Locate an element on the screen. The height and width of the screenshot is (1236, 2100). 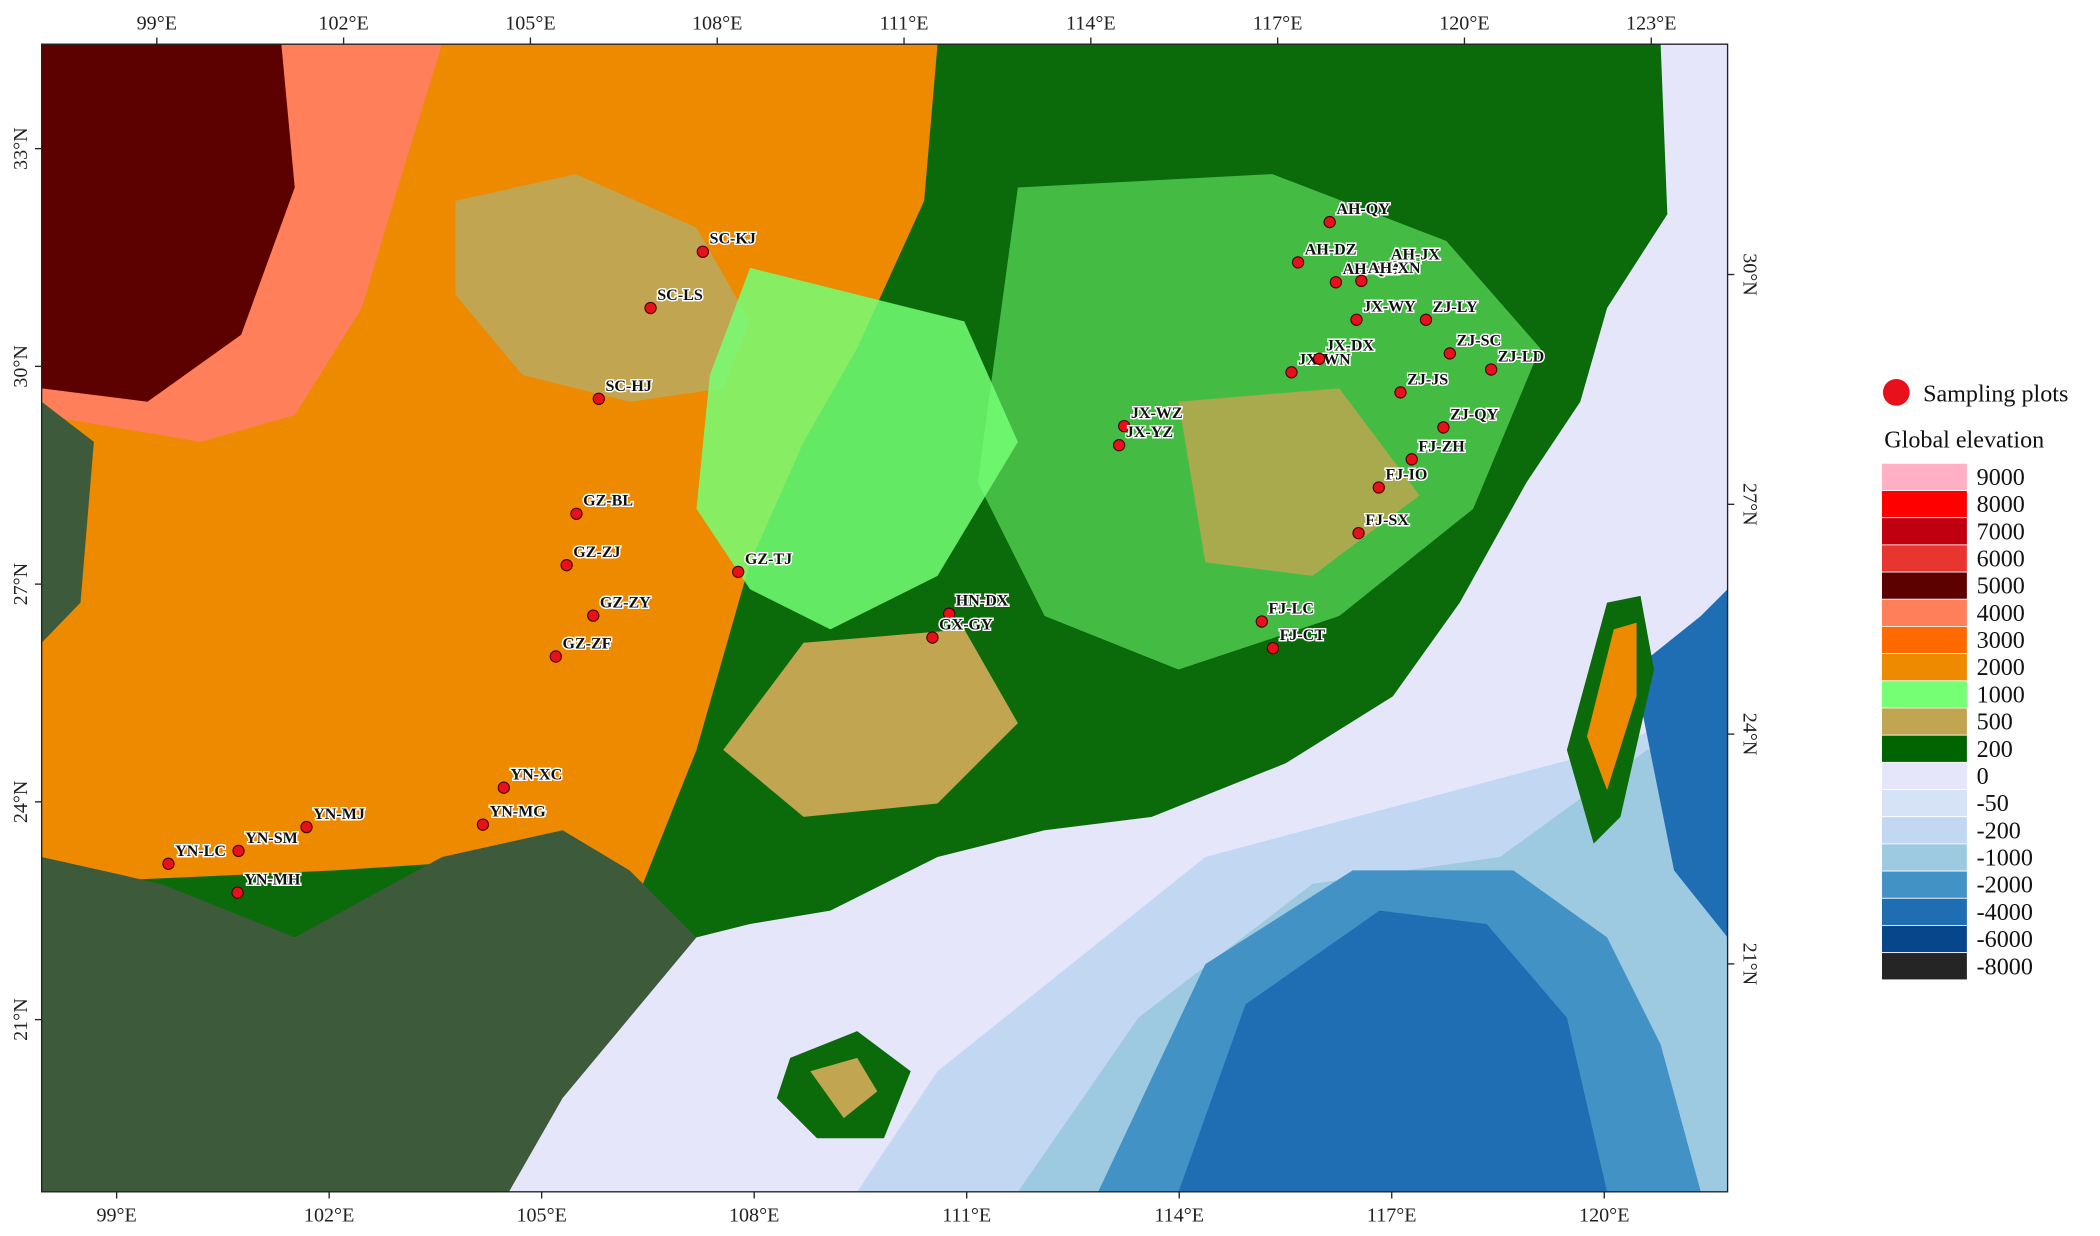
lon-label: 120°E is located at coordinates (1464, 23).